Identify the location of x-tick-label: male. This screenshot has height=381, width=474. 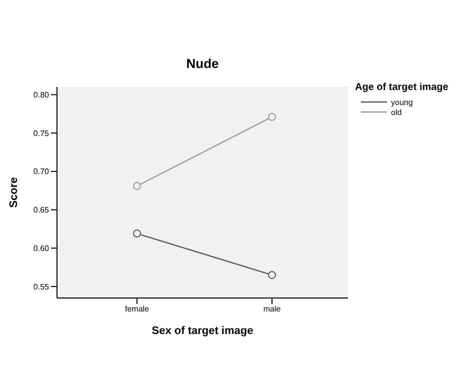
(272, 309).